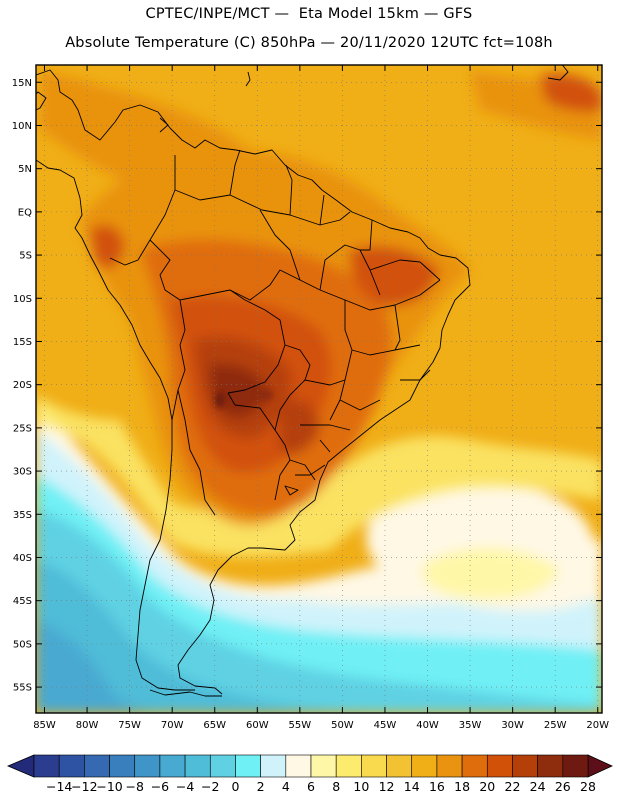 The image size is (618, 800). Describe the element at coordinates (342, 725) in the screenshot. I see `lon-label: 50W` at that location.